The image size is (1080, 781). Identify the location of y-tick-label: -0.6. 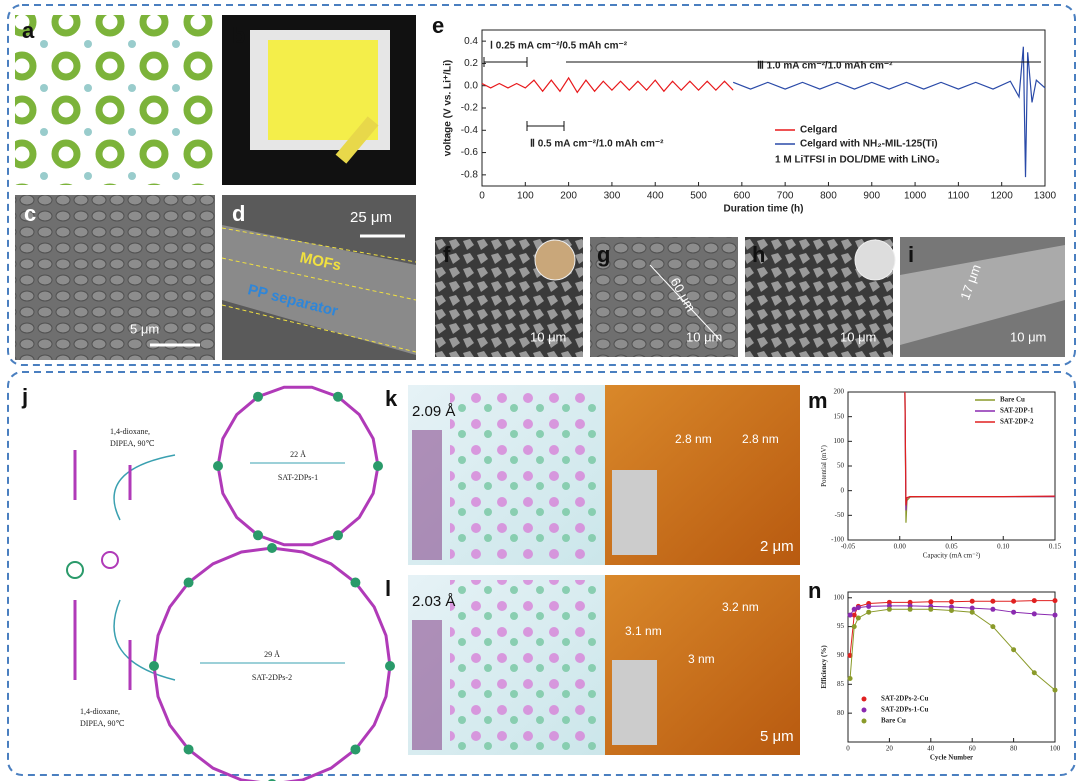
(470, 152).